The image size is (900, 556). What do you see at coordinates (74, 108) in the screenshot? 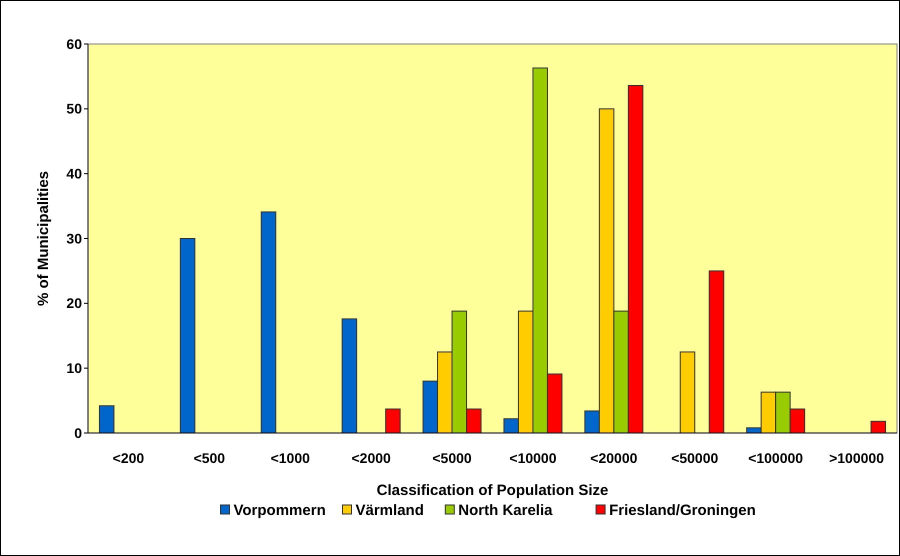
I see `y-tick-label: 50` at bounding box center [74, 108].